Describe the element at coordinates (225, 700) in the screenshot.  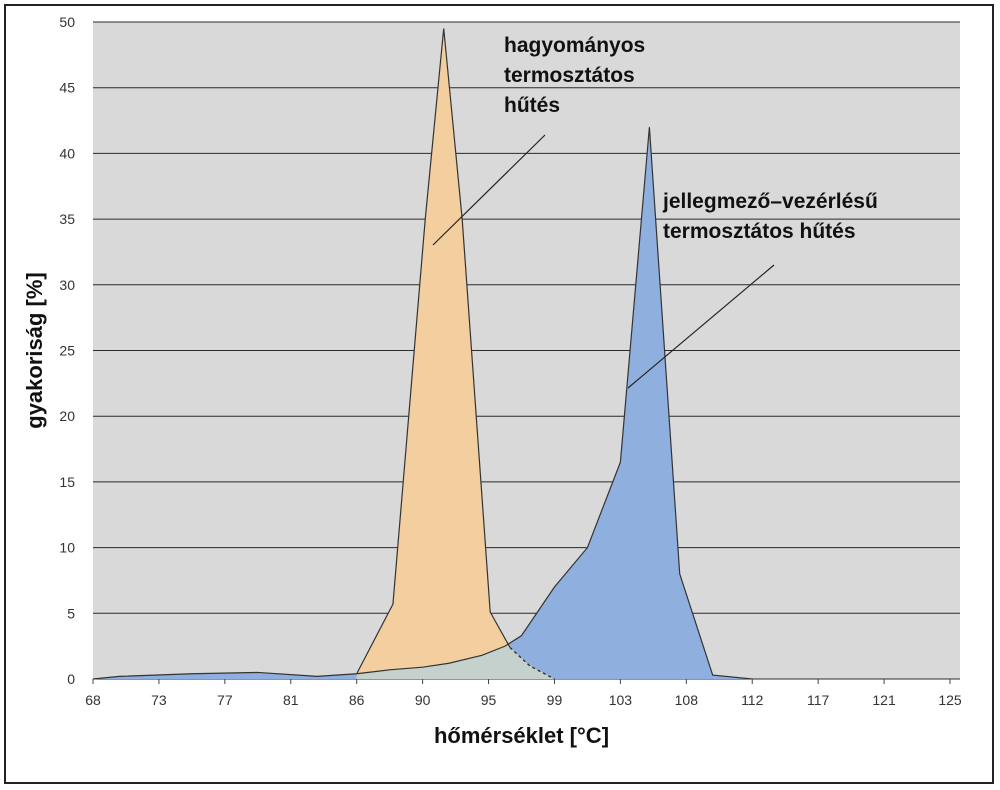
I see `x-tick-label: 77` at that location.